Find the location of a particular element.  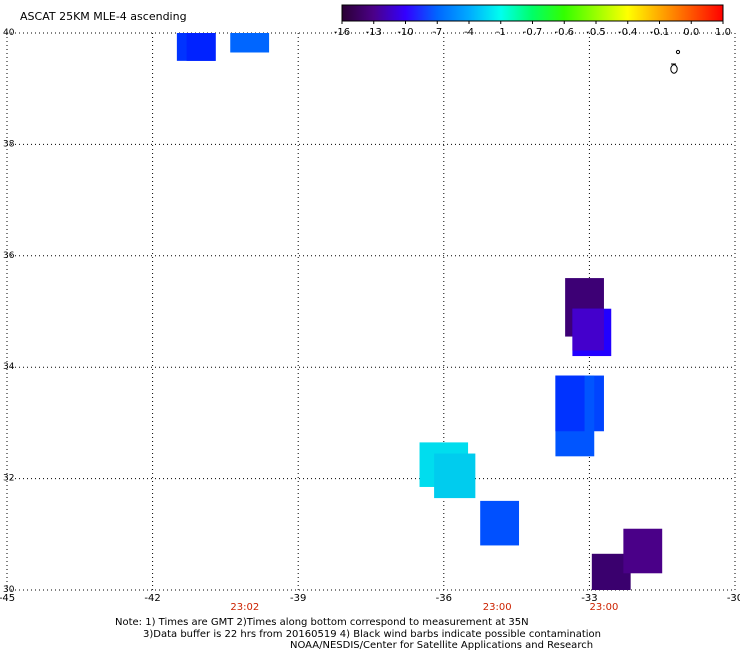

lon-tick-label: -39 is located at coordinates (298, 598).